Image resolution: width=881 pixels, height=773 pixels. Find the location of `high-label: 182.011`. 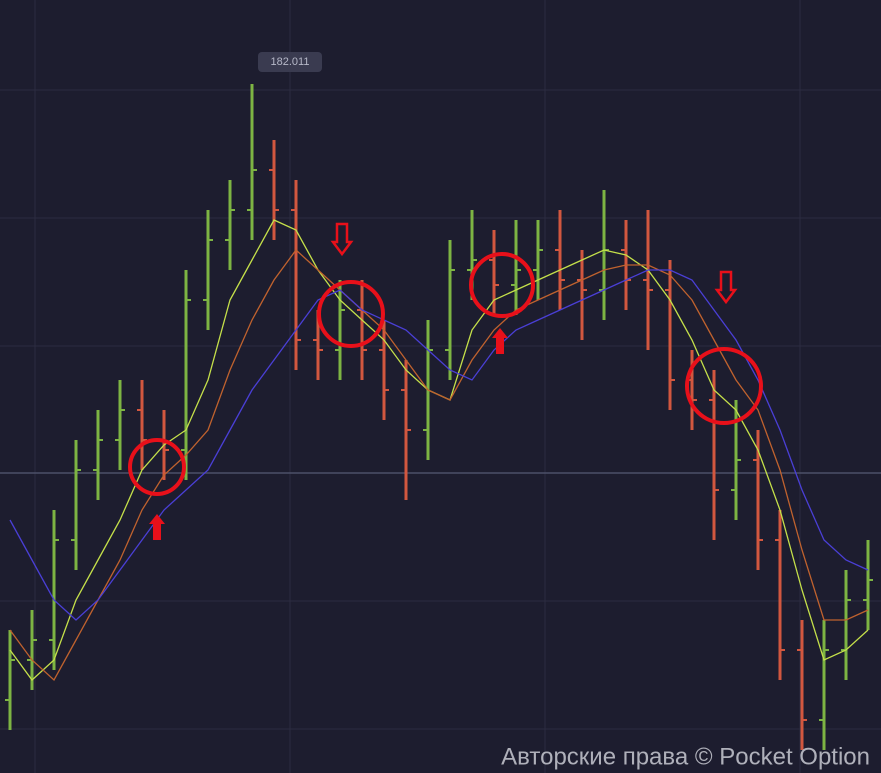

high-label: 182.011 is located at coordinates (290, 62).